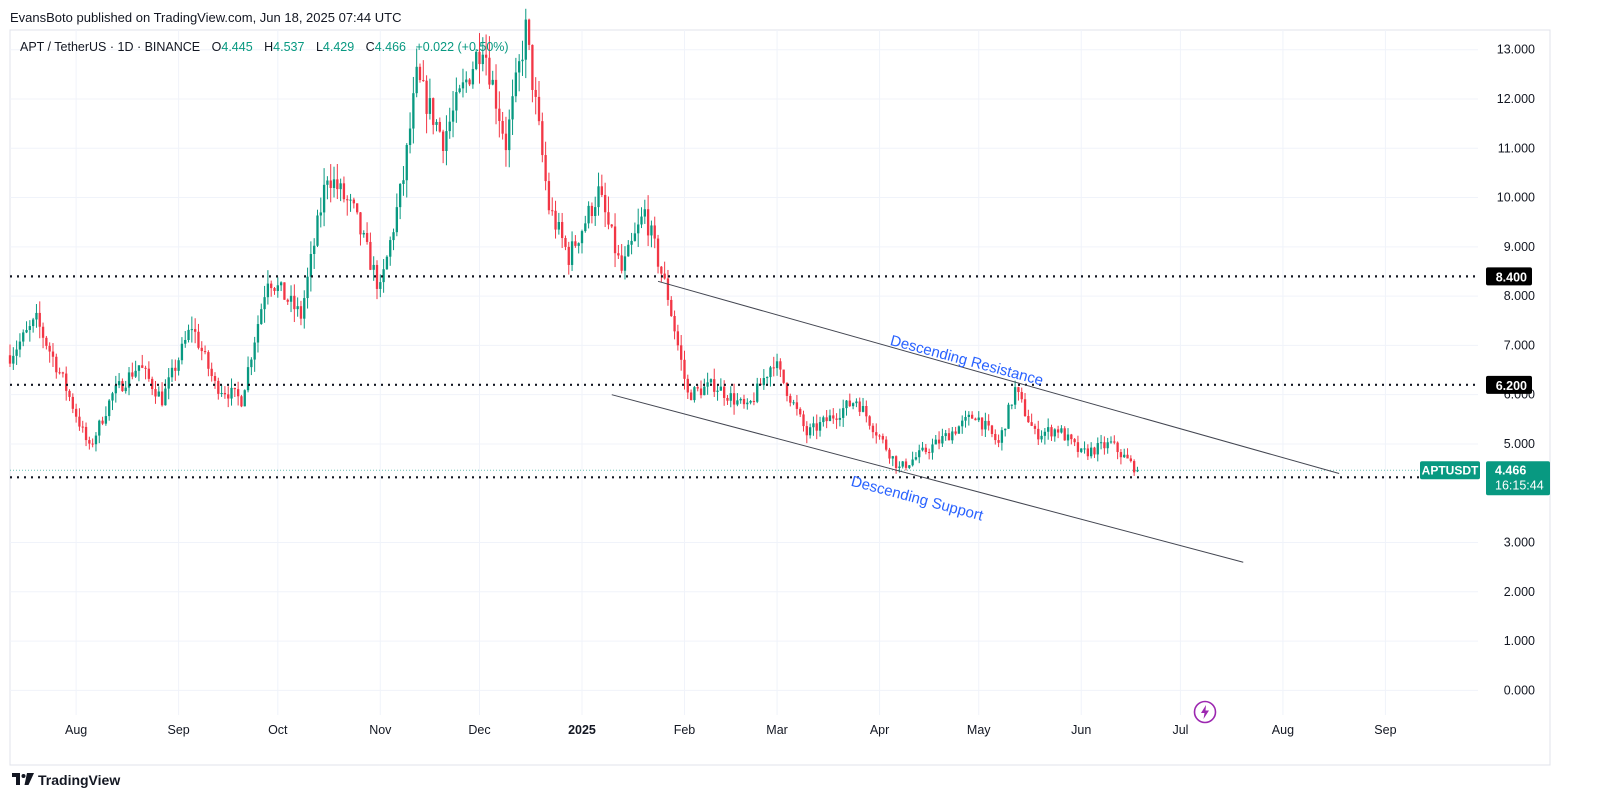 This screenshot has height=800, width=1600. What do you see at coordinates (462, 47) in the screenshot?
I see `change-value: +0.022 (+0.50%)` at bounding box center [462, 47].